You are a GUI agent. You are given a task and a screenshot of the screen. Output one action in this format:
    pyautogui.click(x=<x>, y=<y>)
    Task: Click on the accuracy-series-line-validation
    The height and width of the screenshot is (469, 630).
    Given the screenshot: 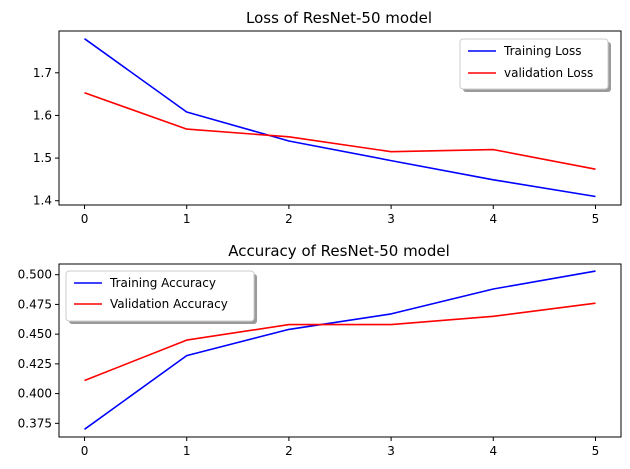 What is the action you would take?
    pyautogui.click(x=340, y=342)
    